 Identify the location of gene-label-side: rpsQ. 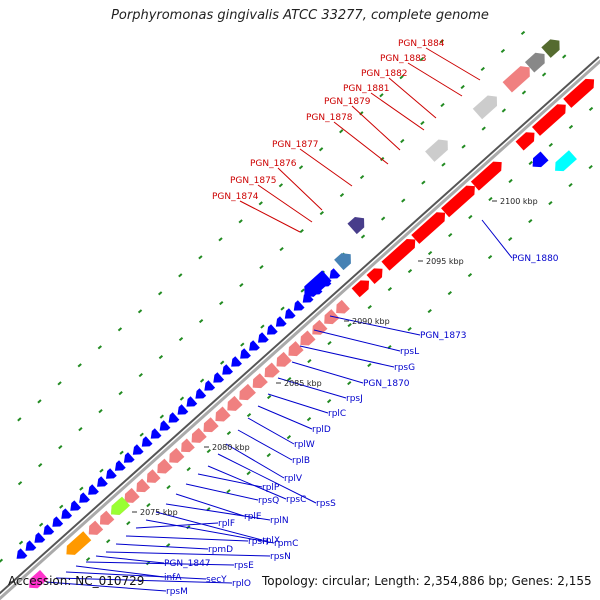
(268, 501).